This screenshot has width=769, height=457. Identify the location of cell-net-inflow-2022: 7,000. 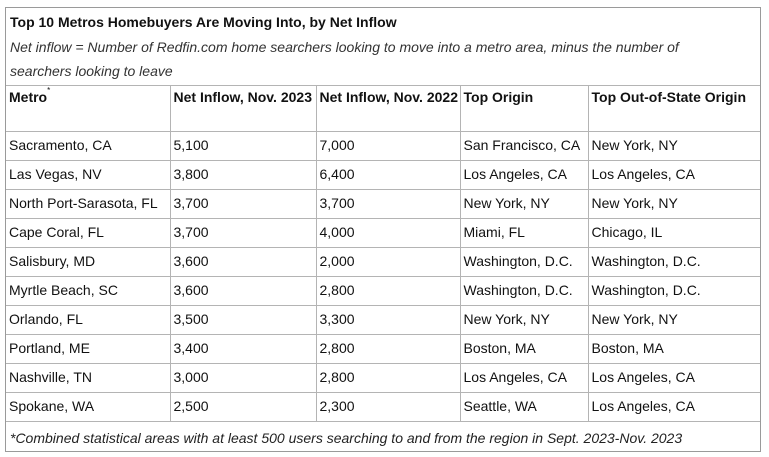
(388, 146).